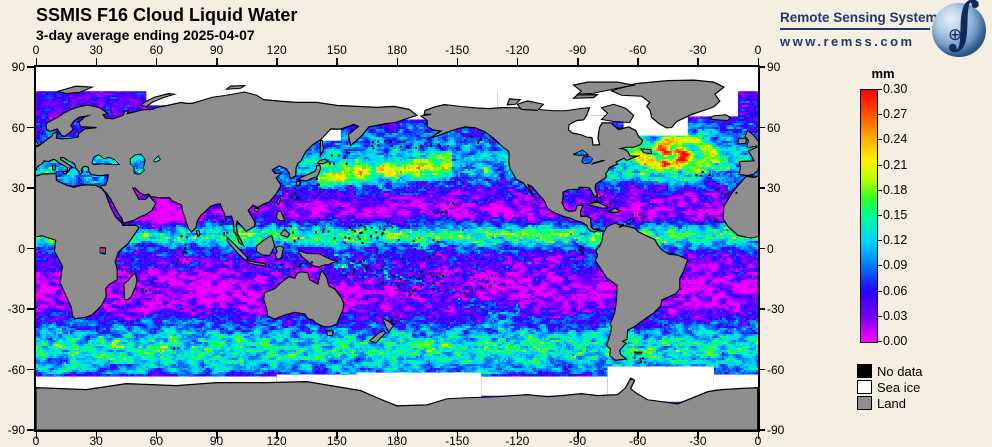  Describe the element at coordinates (895, 215) in the screenshot. I see `colorbar-tick-label: 0.15` at that location.